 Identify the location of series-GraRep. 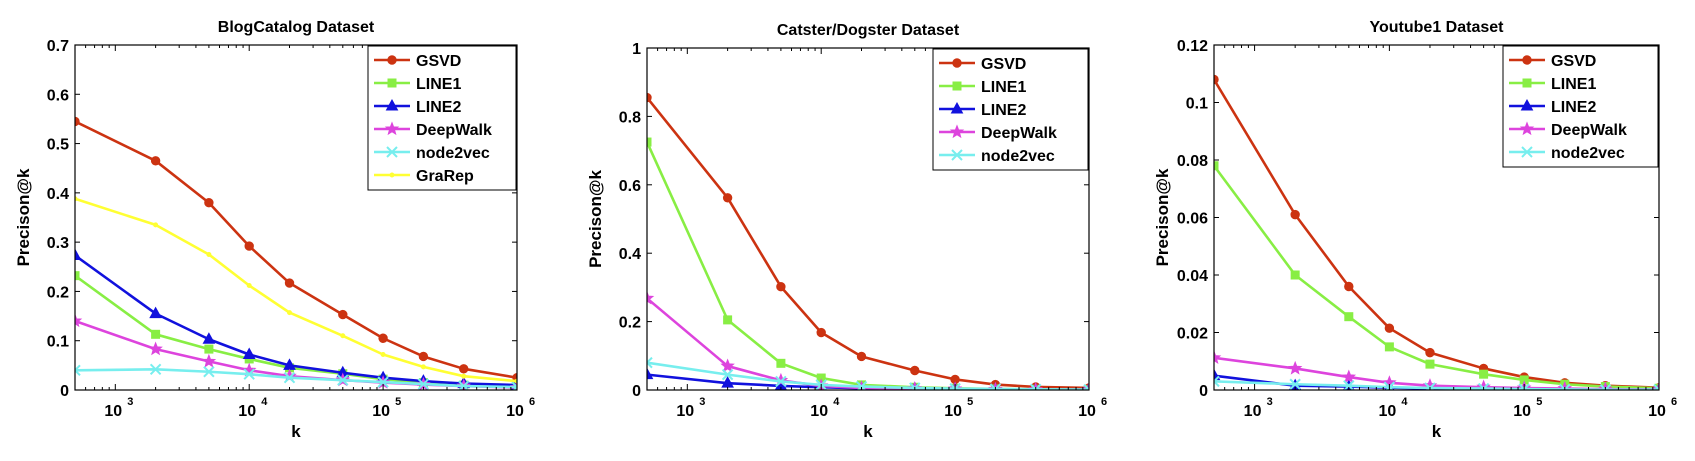
(296, 290).